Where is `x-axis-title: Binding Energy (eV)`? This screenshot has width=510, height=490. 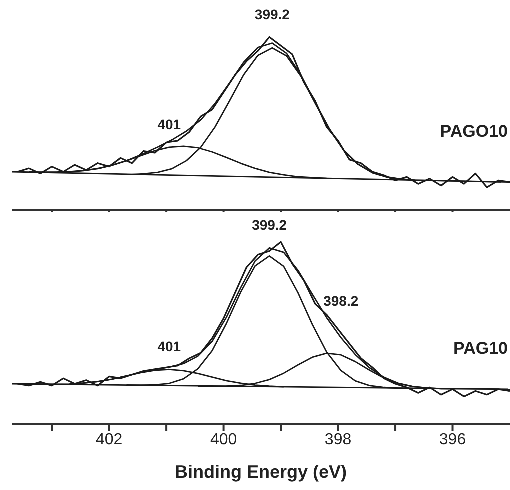
x-axis-title: Binding Energy (eV) is located at coordinates (261, 472).